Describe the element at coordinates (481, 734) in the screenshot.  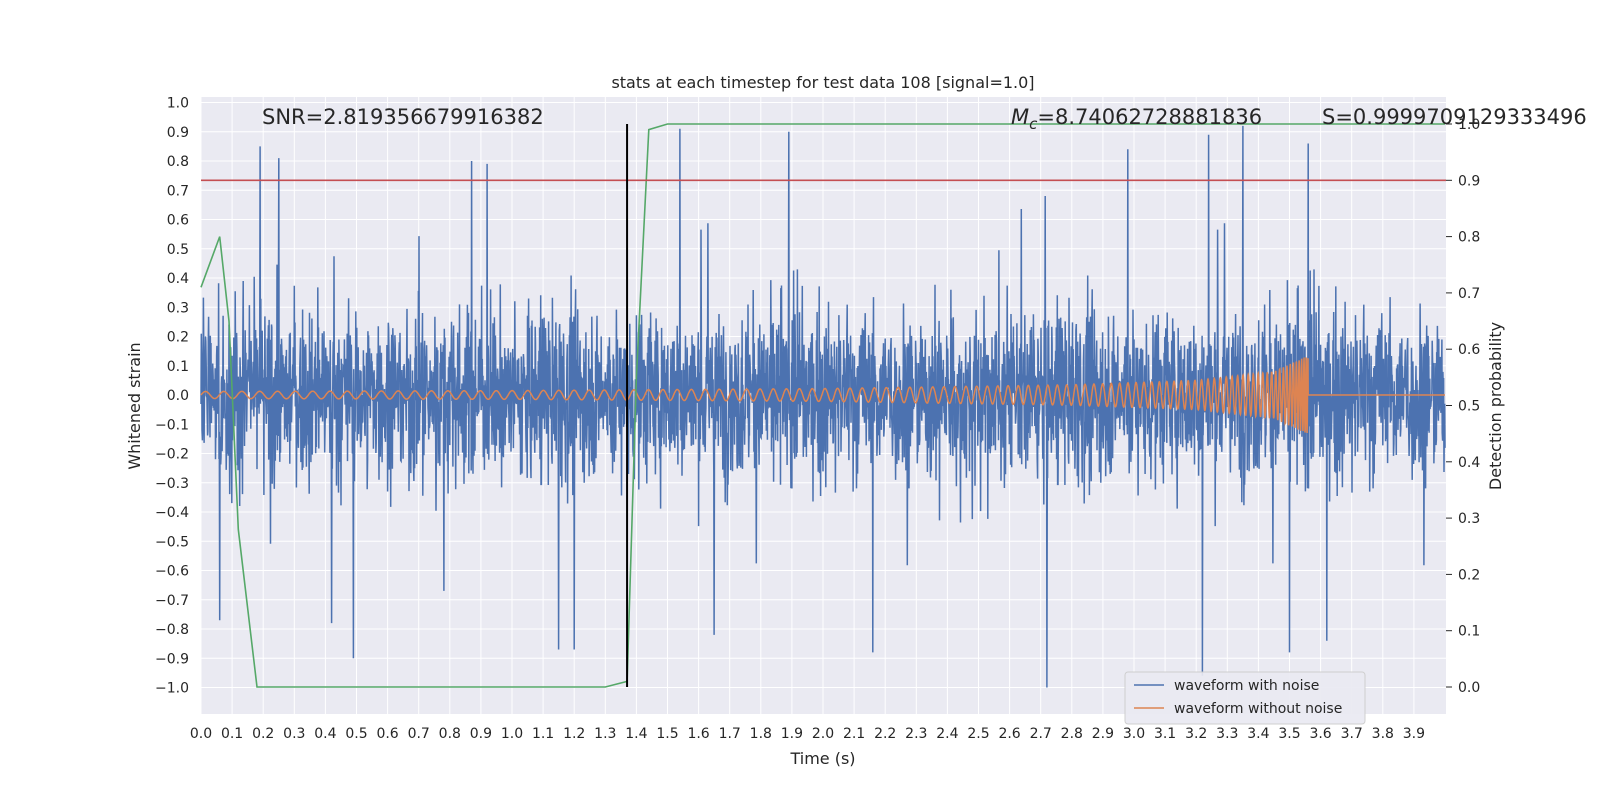
I see `x-tick-label: 0.9` at that location.